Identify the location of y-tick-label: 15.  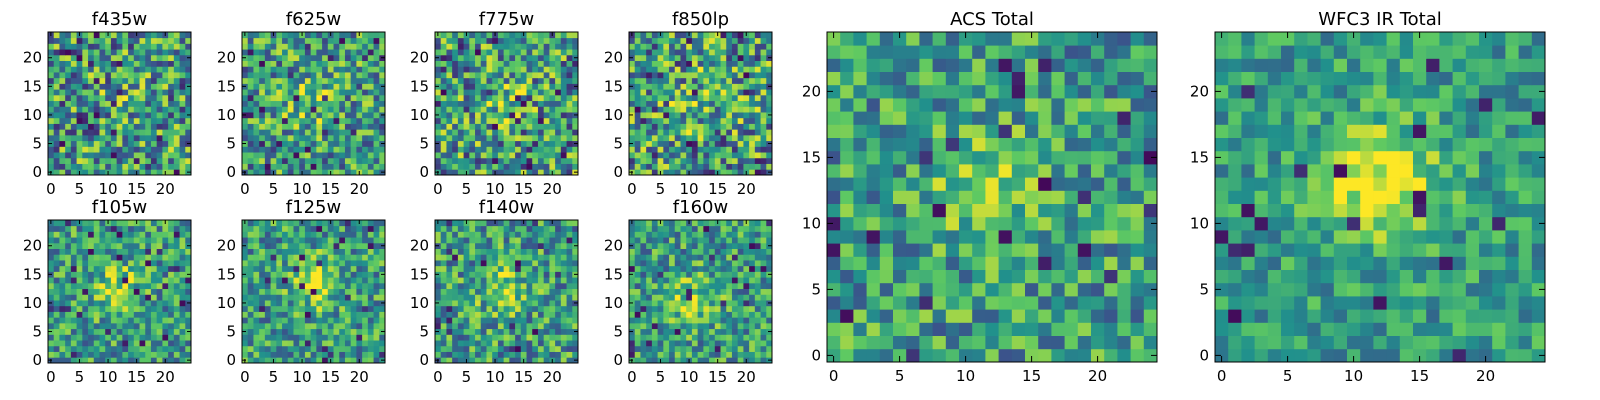
(32, 274).